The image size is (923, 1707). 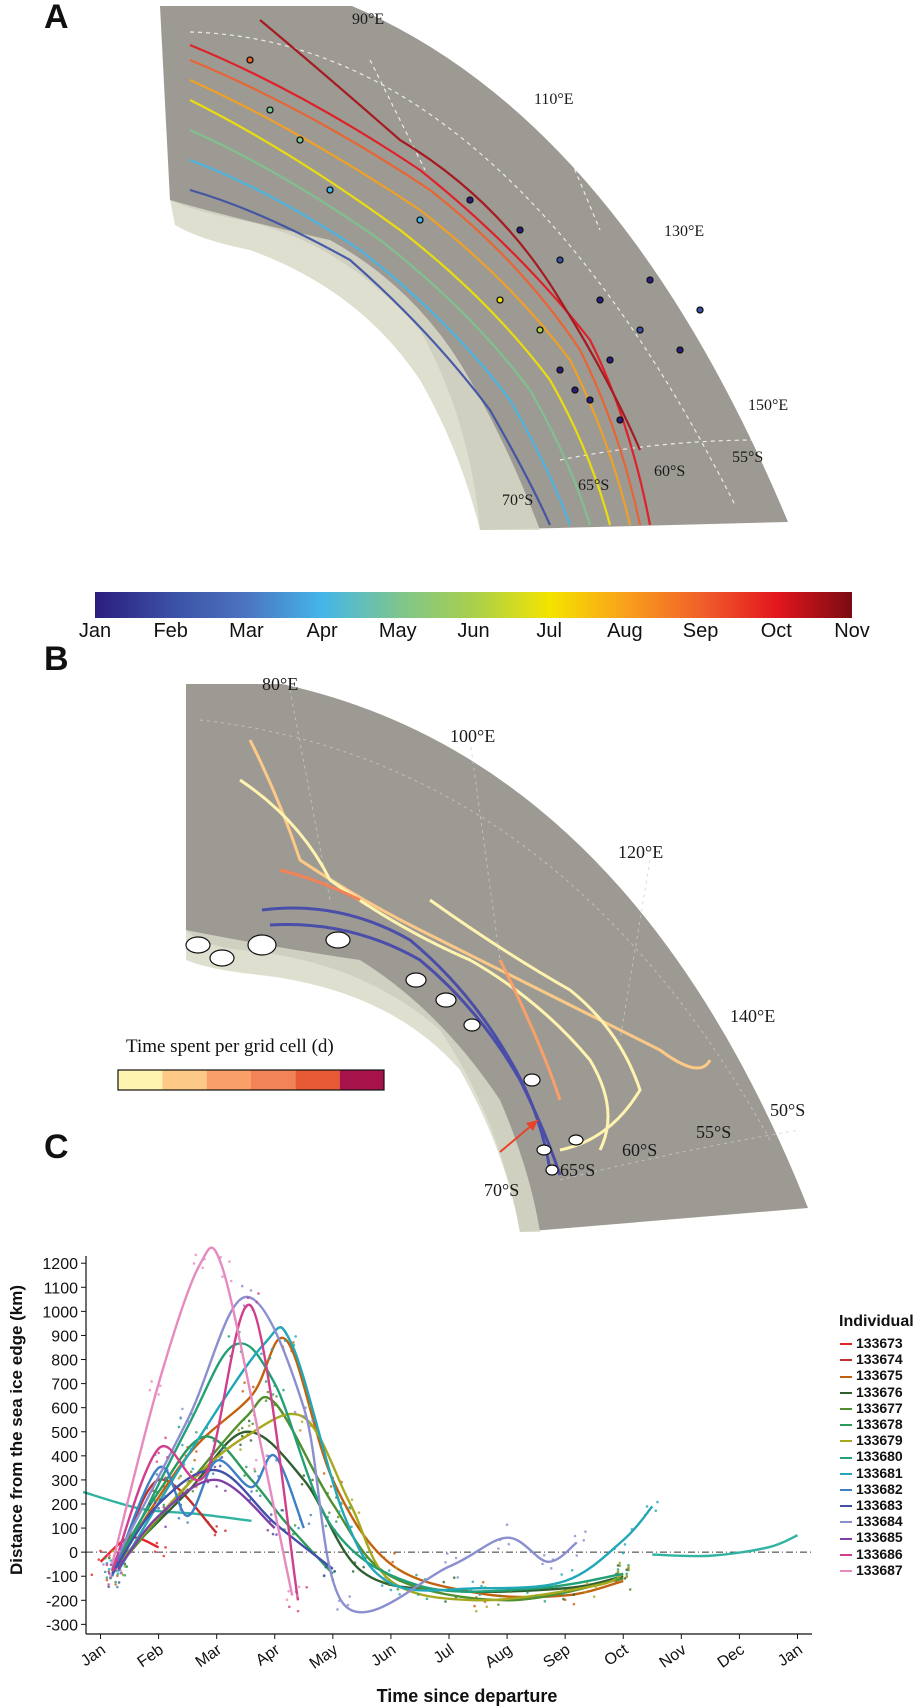 What do you see at coordinates (713, 1132) in the screenshot?
I see `map-b-lat-label: 55°S` at bounding box center [713, 1132].